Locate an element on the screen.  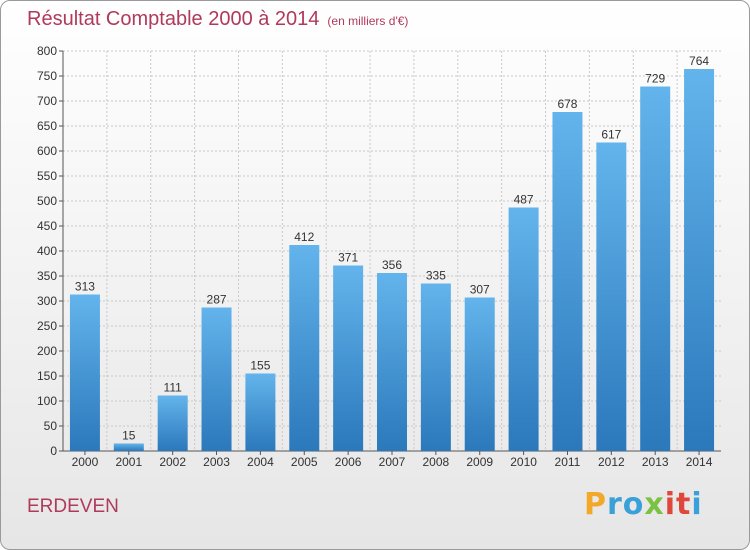
x-tick-label: 2011 is located at coordinates (568, 462).